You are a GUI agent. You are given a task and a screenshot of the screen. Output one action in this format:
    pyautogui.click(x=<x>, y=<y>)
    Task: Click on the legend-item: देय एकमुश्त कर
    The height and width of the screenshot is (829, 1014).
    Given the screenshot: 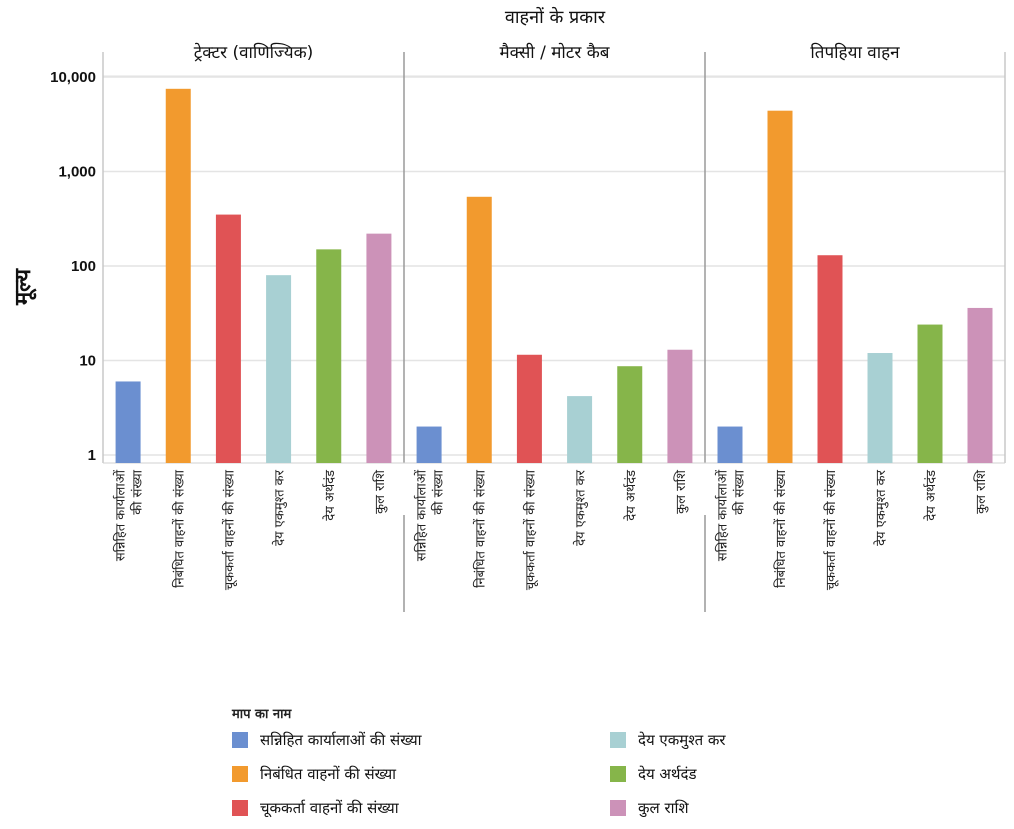 What is the action you would take?
    pyautogui.click(x=668, y=740)
    